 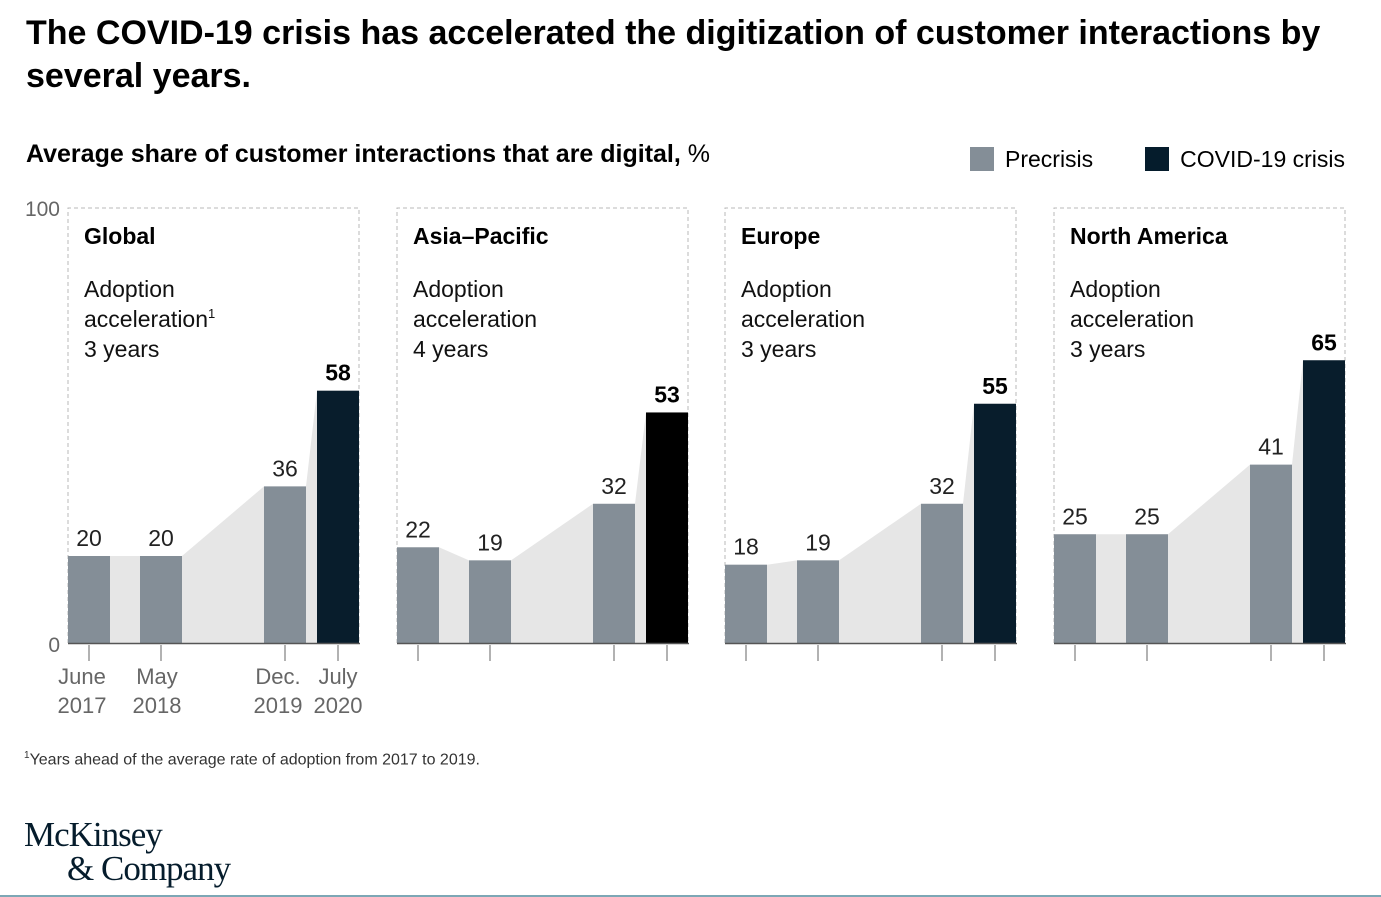 I want to click on data-label-global-0: 20, so click(x=89, y=538).